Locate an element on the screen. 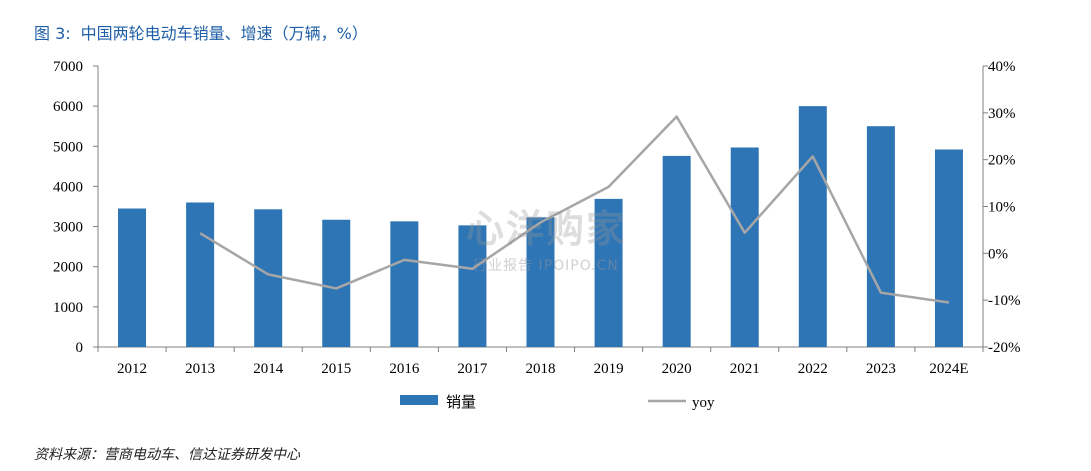  right-tick-label: 30% is located at coordinates (1002, 114).